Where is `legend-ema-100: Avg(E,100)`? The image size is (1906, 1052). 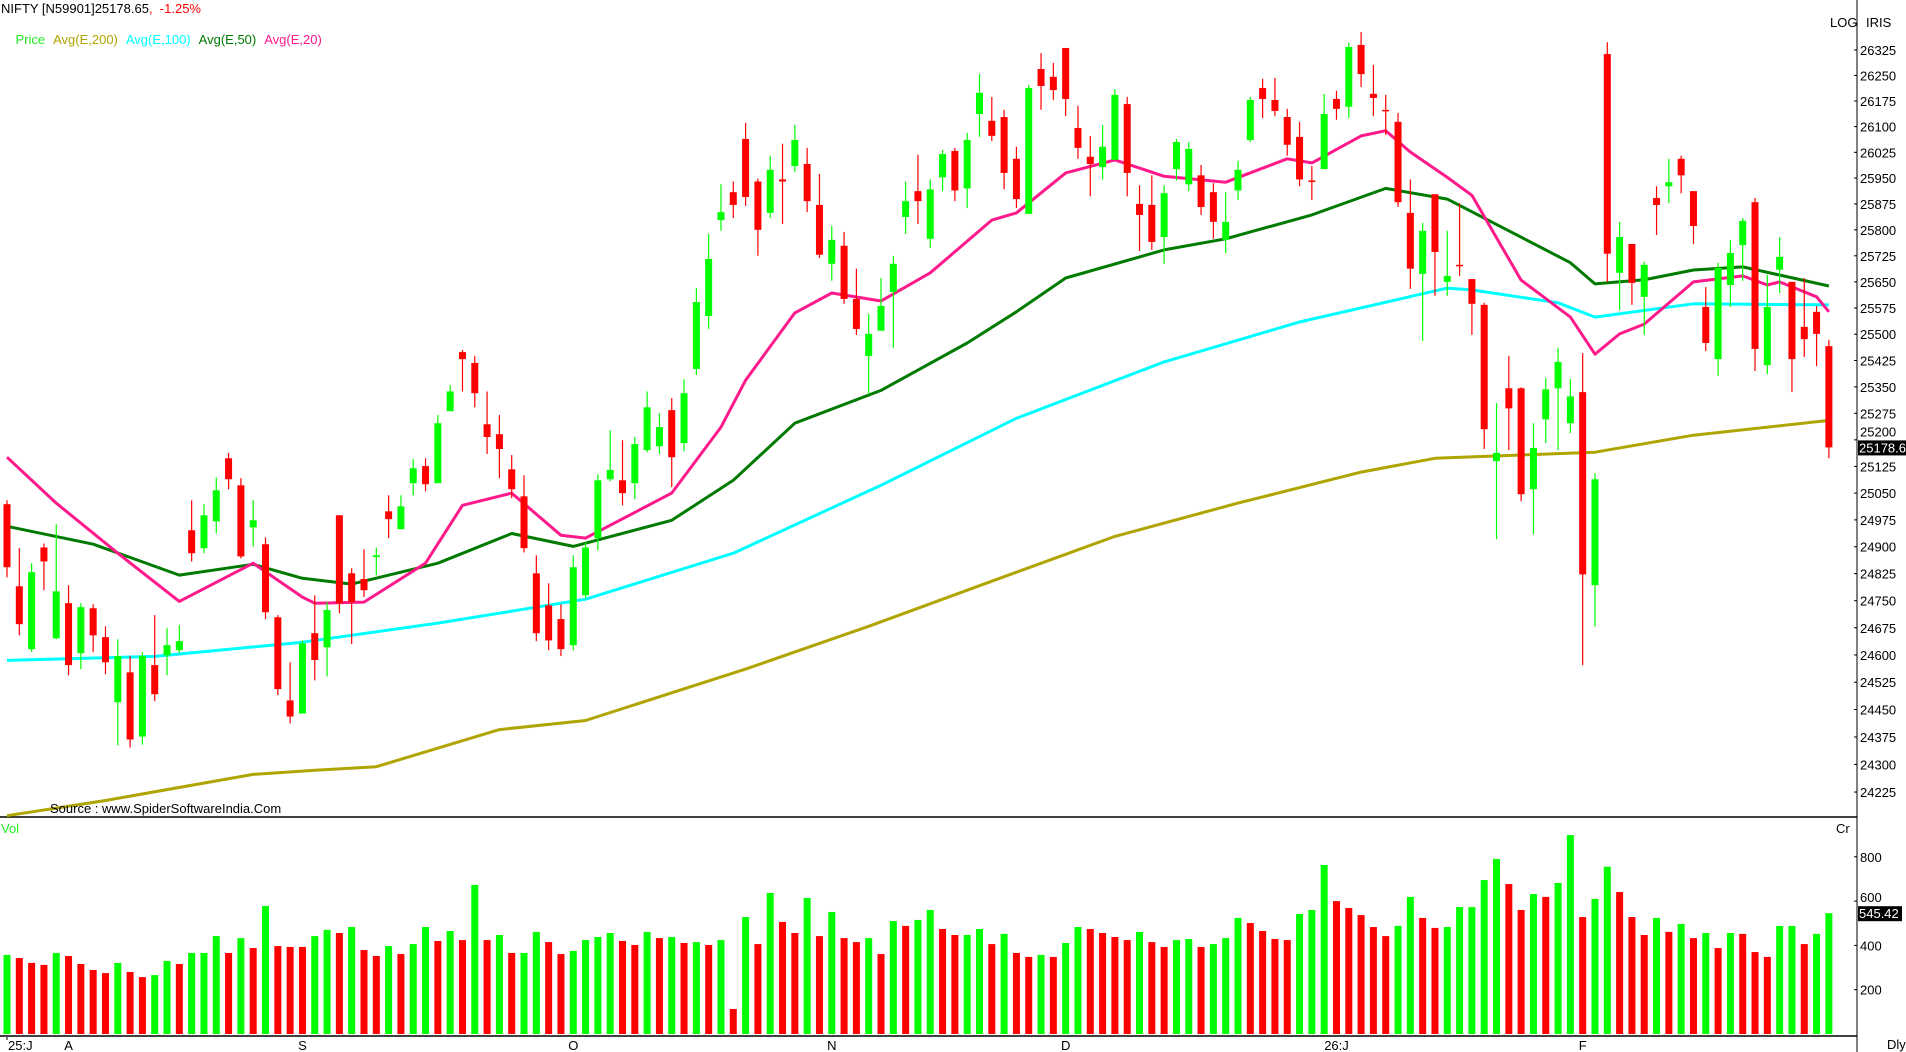 legend-ema-100: Avg(E,100) is located at coordinates (158, 39).